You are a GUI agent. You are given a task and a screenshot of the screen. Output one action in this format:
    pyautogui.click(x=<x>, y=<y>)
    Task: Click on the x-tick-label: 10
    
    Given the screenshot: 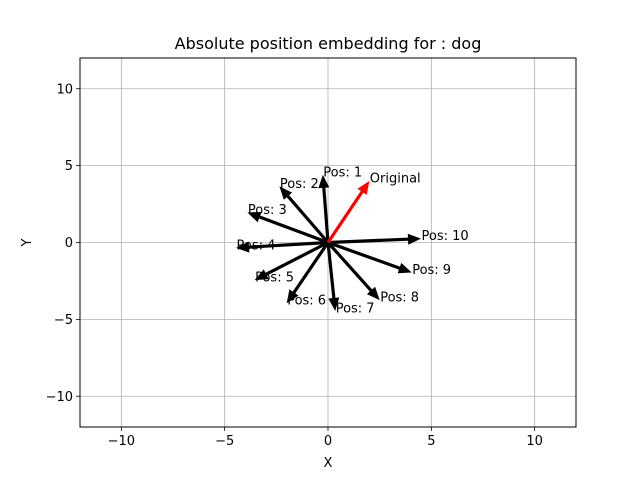 What is the action you would take?
    pyautogui.click(x=534, y=441)
    